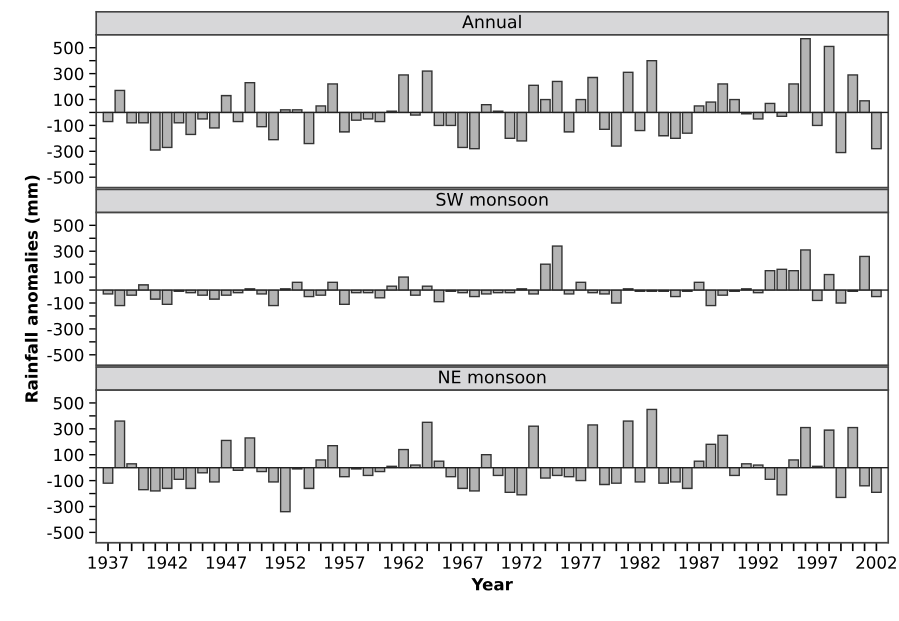  Describe the element at coordinates (285, 562) in the screenshot. I see `x-tick-label: 1952` at that location.